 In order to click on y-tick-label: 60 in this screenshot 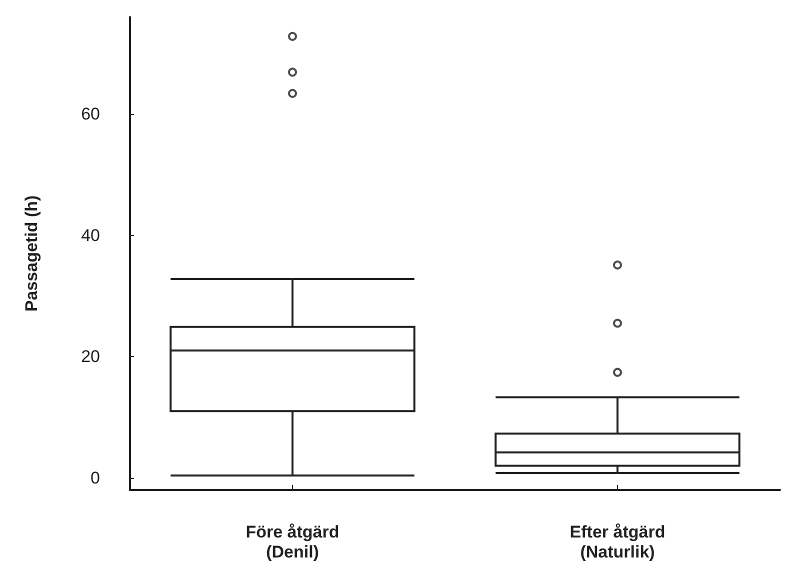, I will do `click(90, 114)`.